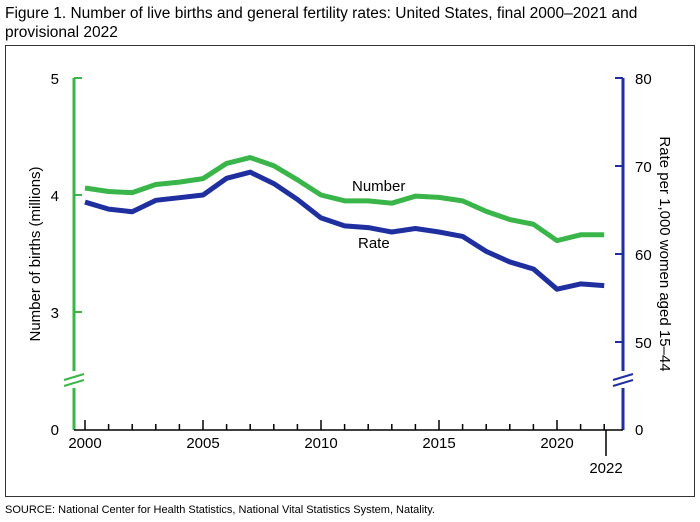  I want to click on series-number-line, so click(344, 199).